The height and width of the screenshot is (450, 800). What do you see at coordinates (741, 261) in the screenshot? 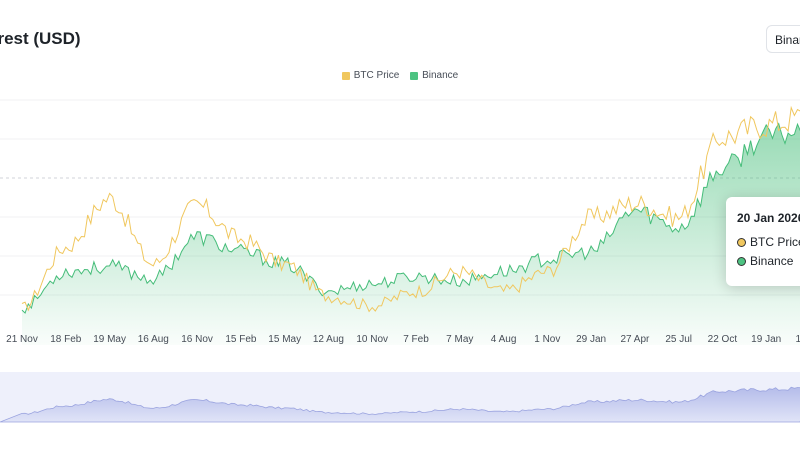
I see `tooltip-dot-binance` at bounding box center [741, 261].